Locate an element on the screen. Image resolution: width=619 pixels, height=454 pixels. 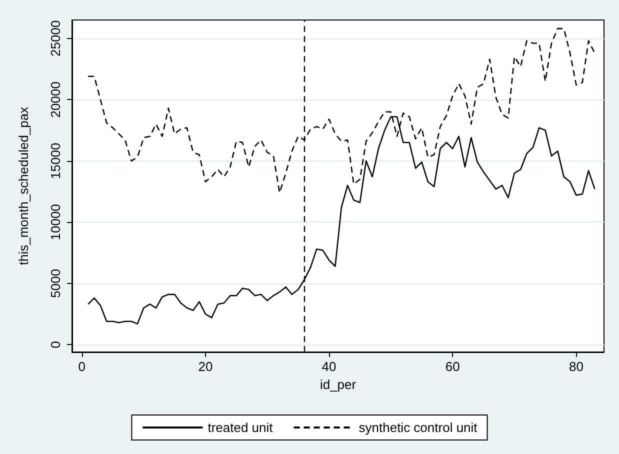
y-tick-label: 0 is located at coordinates (55, 344).